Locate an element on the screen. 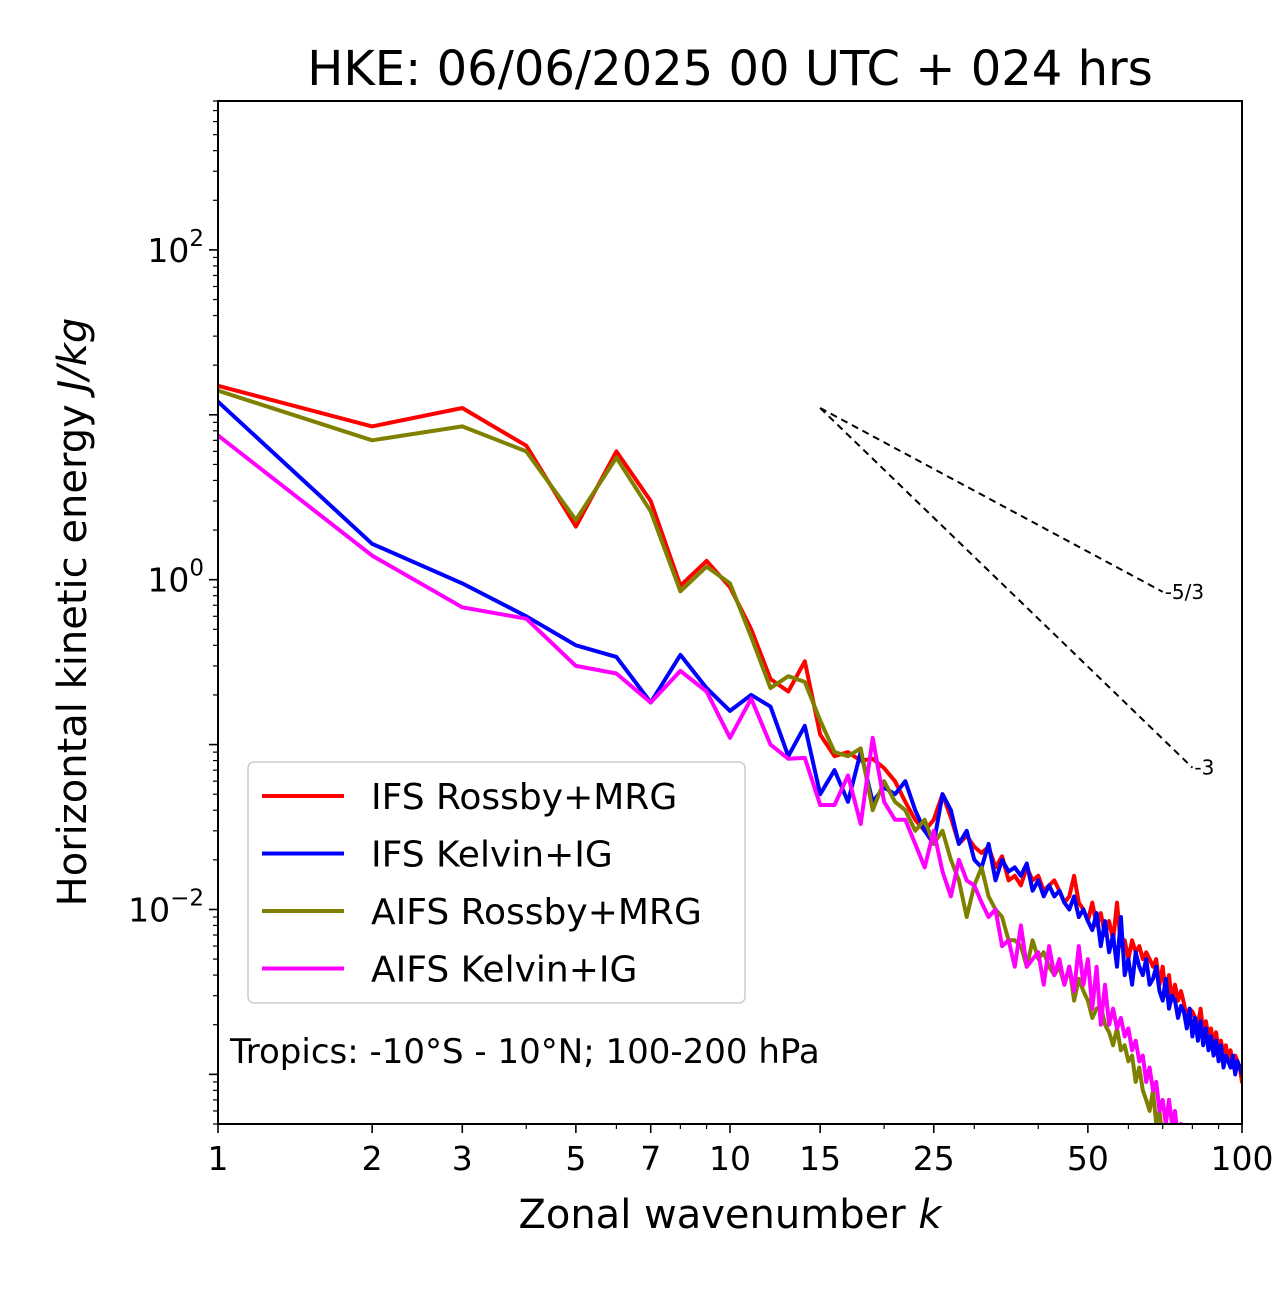 Image resolution: width=1280 pixels, height=1293 pixels. x-tick-label: 5 is located at coordinates (575, 1158).